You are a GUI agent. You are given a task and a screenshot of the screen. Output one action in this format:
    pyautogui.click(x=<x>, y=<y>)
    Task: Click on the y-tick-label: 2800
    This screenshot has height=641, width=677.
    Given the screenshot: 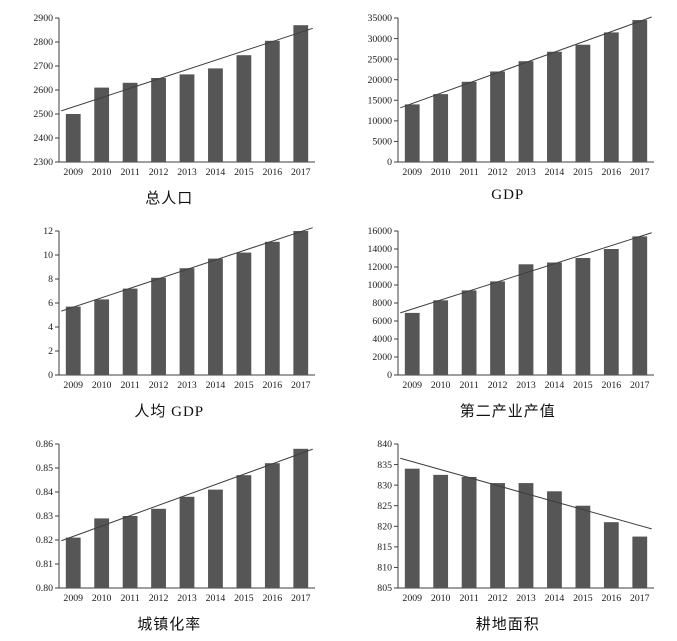 What is the action you would take?
    pyautogui.click(x=44, y=42)
    